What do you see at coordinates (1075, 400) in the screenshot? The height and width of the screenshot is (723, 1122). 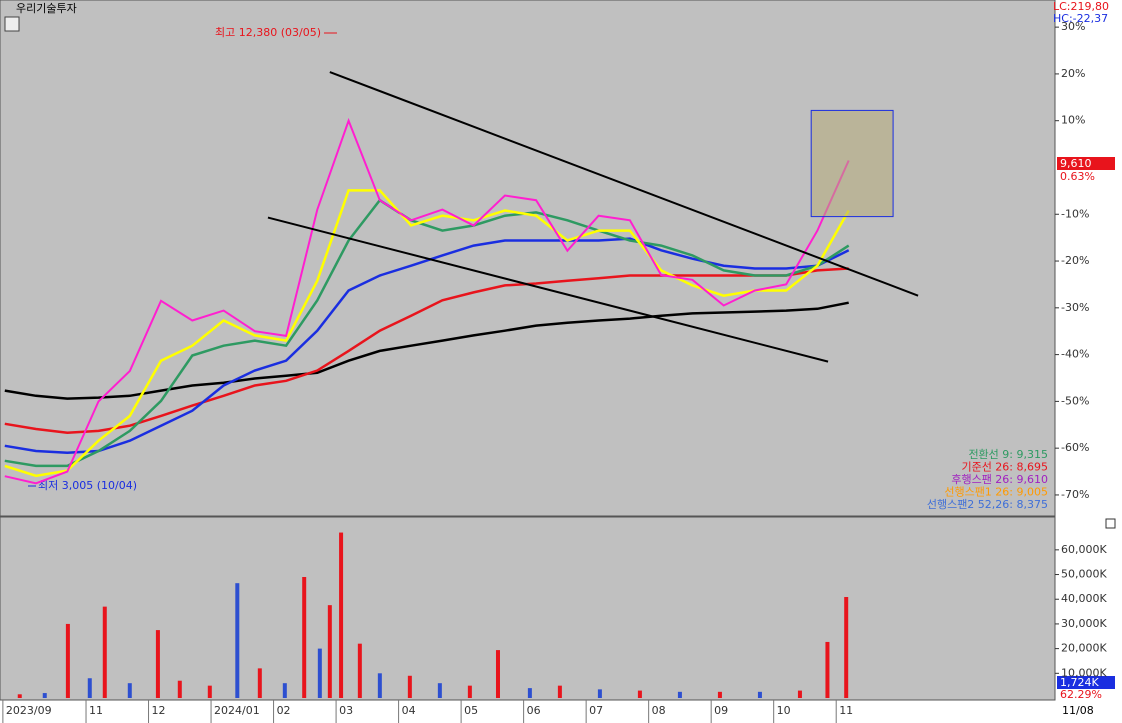 I see `y-tick-label: -50%` at bounding box center [1075, 400].